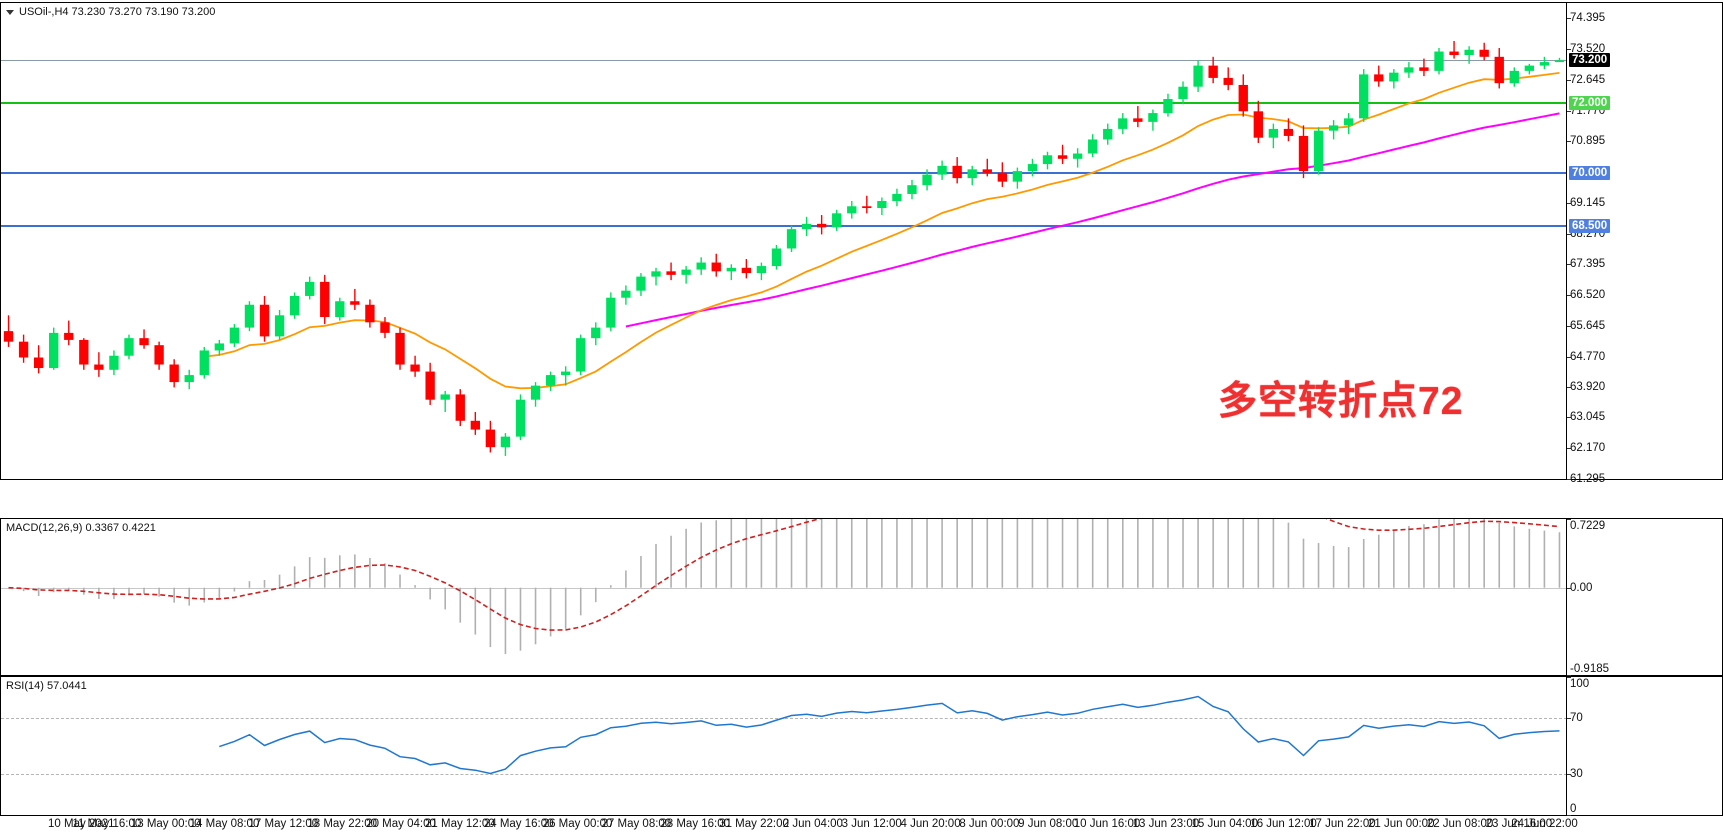 The width and height of the screenshot is (1723, 838). What do you see at coordinates (1590, 669) in the screenshot?
I see `macd-tick-label: -0.9185` at bounding box center [1590, 669].